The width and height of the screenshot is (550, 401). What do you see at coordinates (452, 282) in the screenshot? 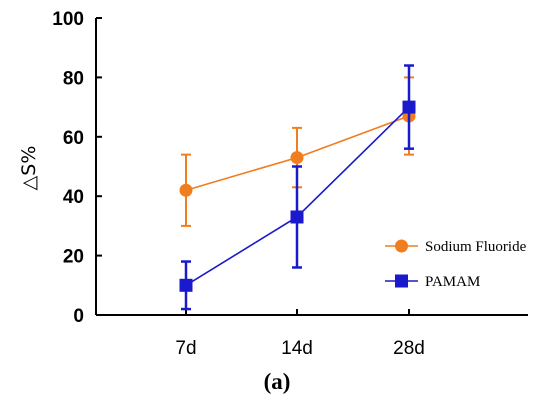
I see `legend-label: PAMAM` at bounding box center [452, 282].